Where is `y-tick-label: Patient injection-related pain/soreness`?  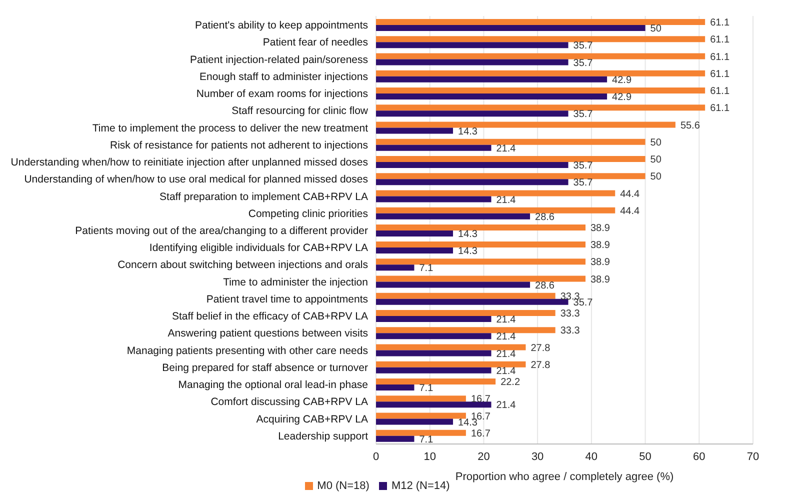 y-tick-label: Patient injection-related pain/soreness is located at coordinates (279, 60).